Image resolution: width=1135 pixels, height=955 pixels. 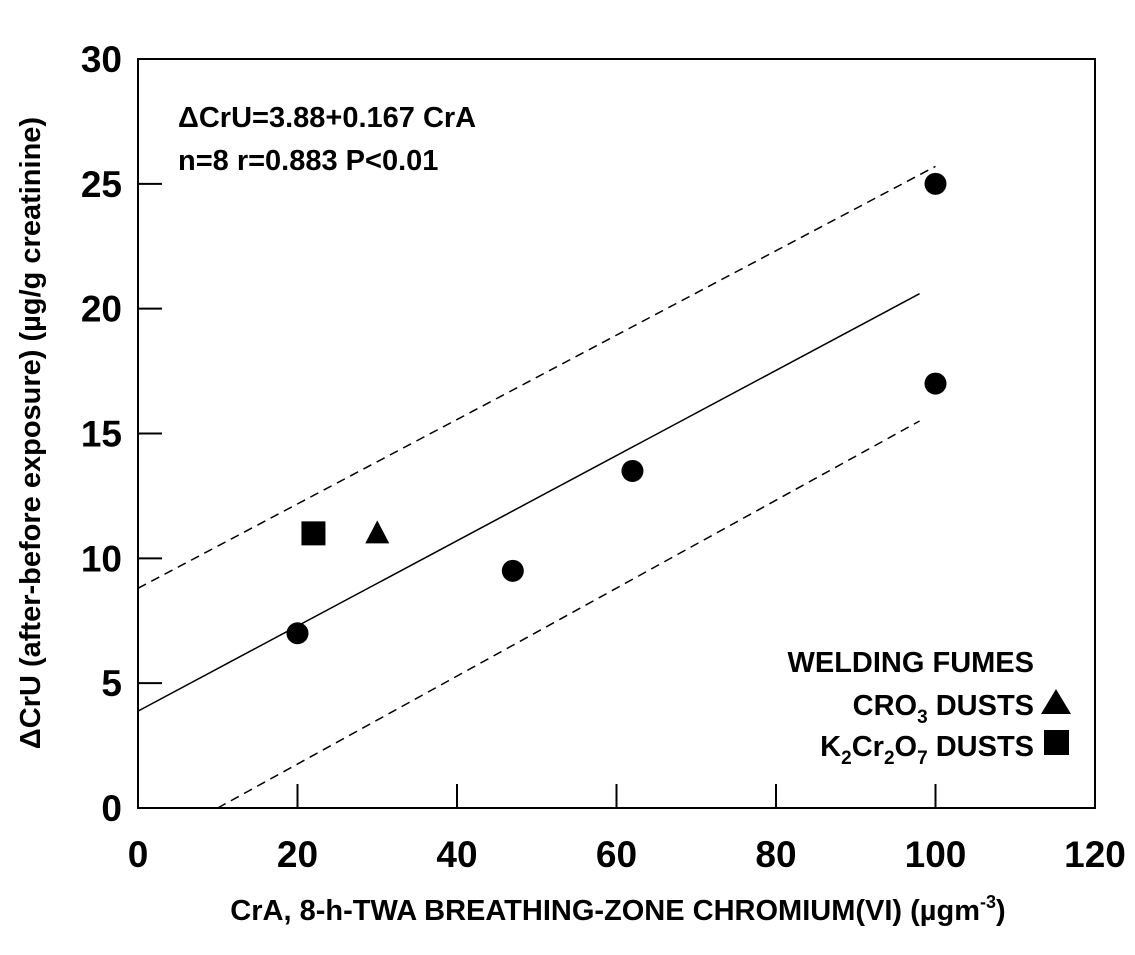 I want to click on x-axis-title-sup: -3, so click(x=988, y=902).